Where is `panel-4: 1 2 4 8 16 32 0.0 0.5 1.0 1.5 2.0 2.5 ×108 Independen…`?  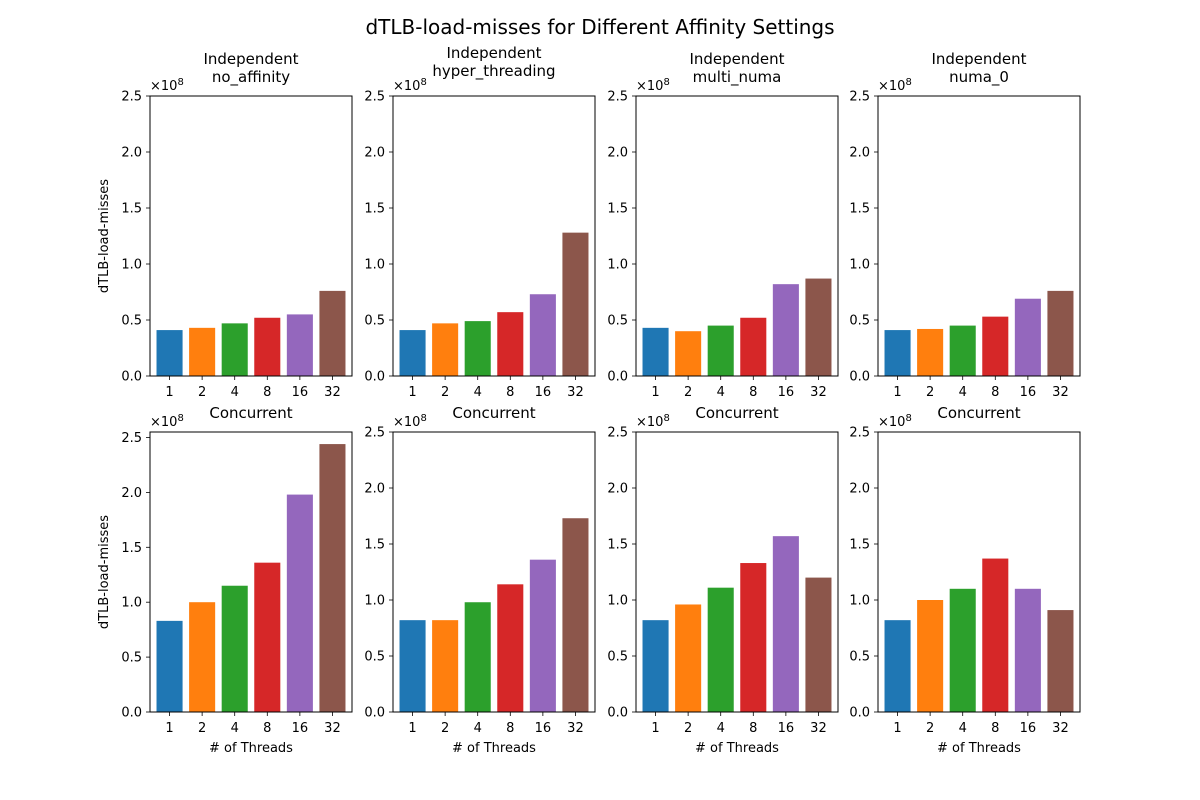 panel-4: 1 2 4 8 16 32 0.0 0.5 1.0 1.5 2.0 2.5 ×108 Independen… is located at coordinates (965, 225).